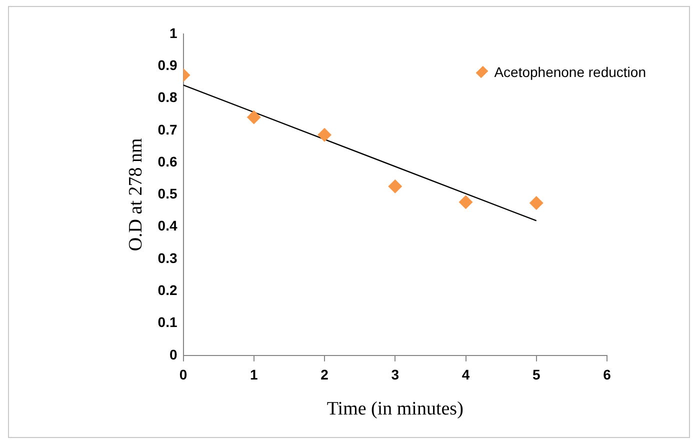 The width and height of the screenshot is (695, 443). What do you see at coordinates (395, 409) in the screenshot?
I see `x-axis-title: Time (in minutes)` at bounding box center [395, 409].